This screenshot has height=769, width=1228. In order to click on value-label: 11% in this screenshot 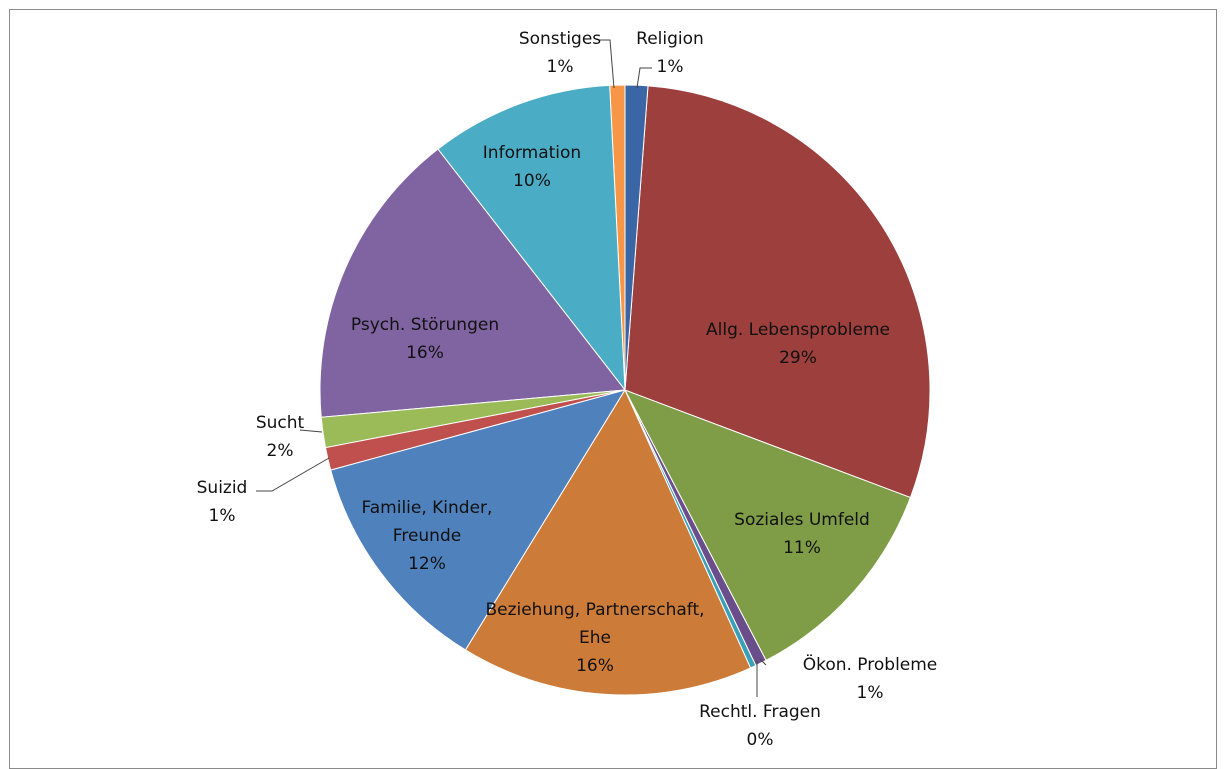, I will do `click(802, 548)`.